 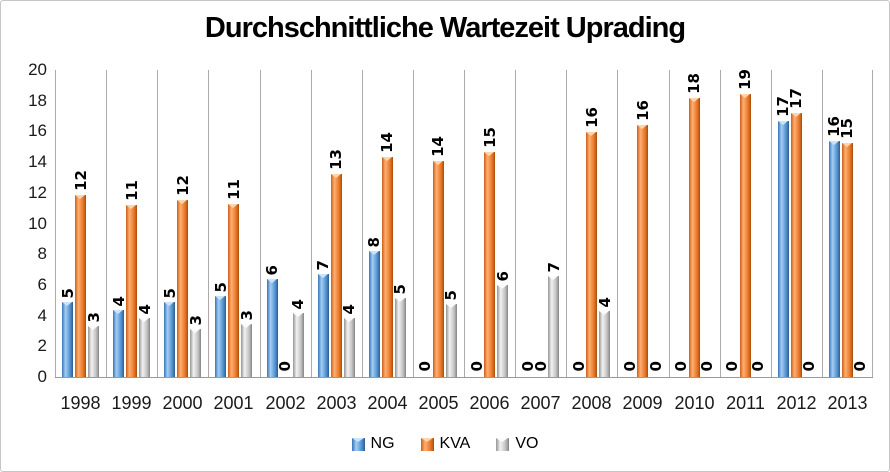 What do you see at coordinates (119, 343) in the screenshot?
I see `bar-ng-1999` at bounding box center [119, 343].